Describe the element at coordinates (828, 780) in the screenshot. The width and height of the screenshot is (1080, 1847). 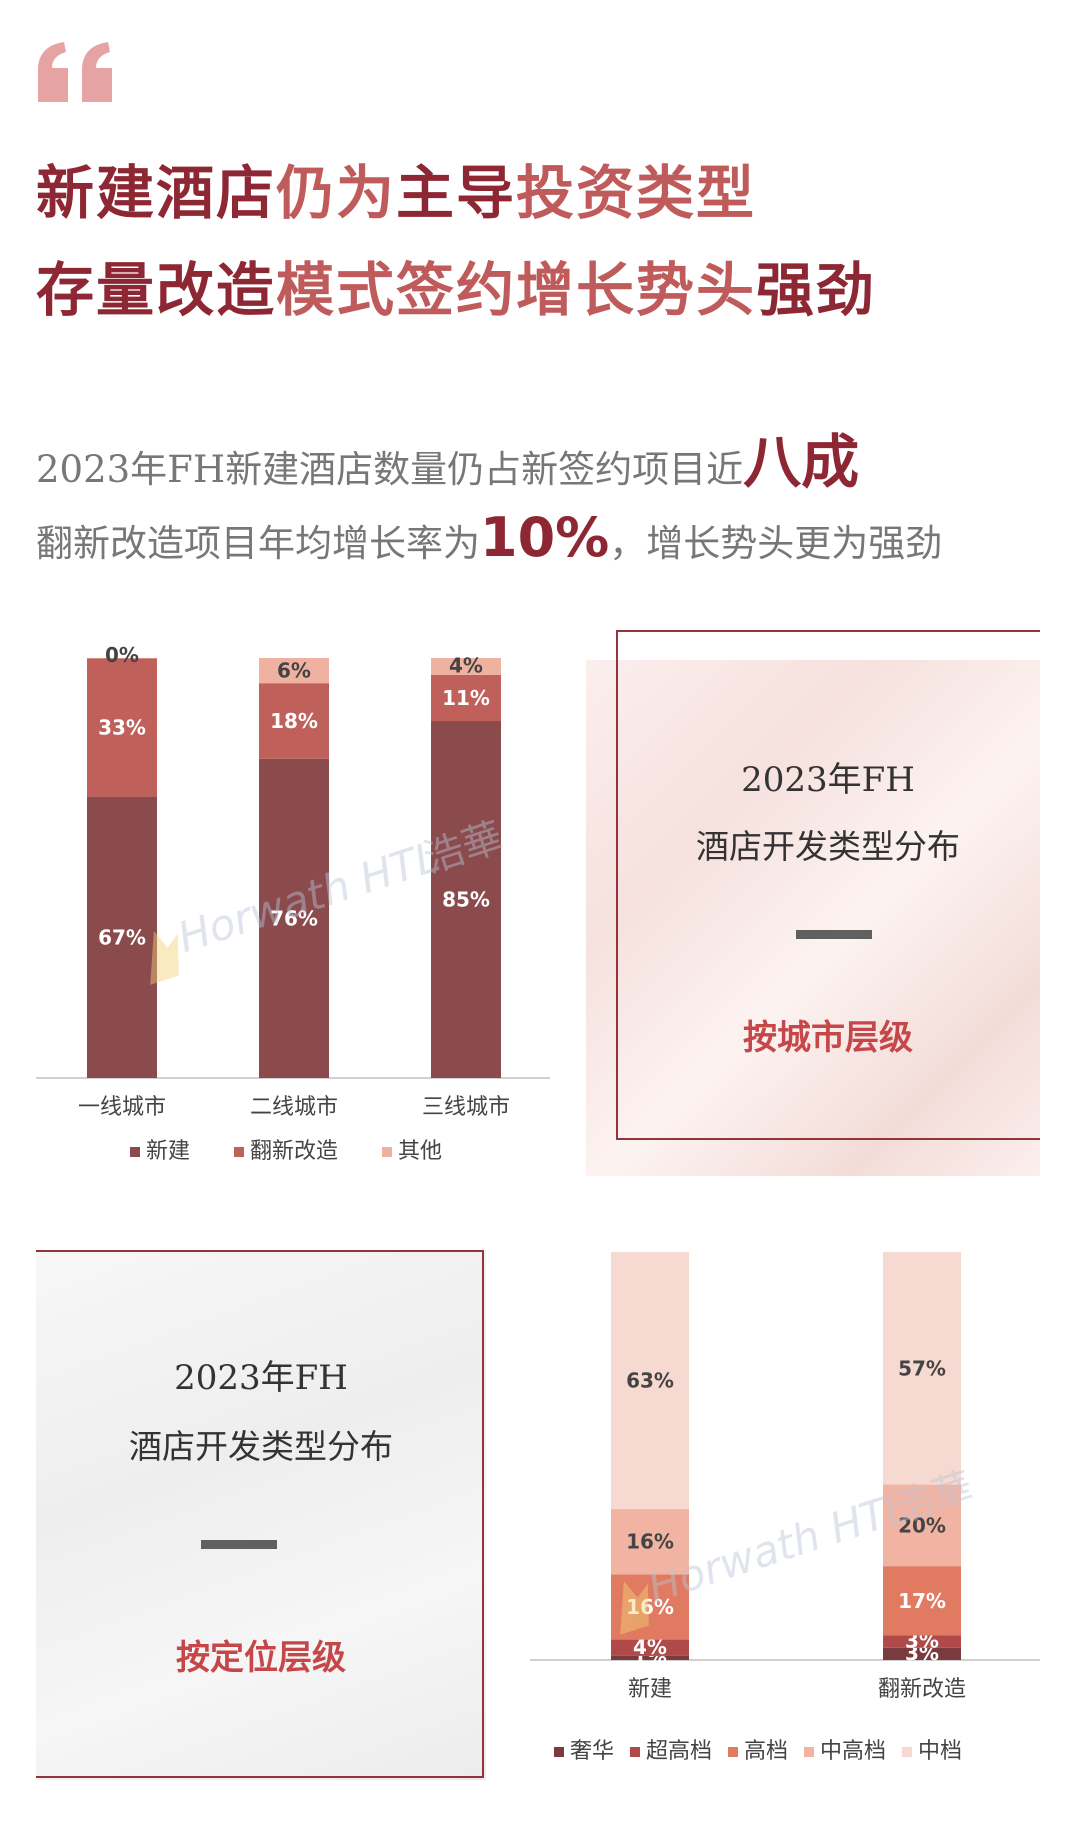
I see `city-panel-year: 2023年FH` at that location.